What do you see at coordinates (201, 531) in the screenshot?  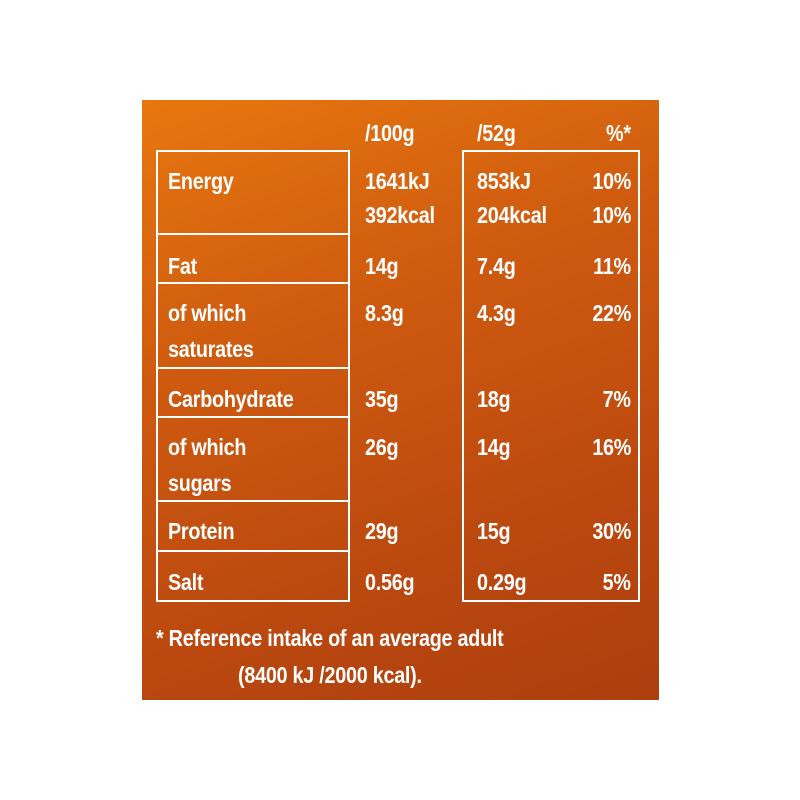 I see `row-label-protein: Protein` at bounding box center [201, 531].